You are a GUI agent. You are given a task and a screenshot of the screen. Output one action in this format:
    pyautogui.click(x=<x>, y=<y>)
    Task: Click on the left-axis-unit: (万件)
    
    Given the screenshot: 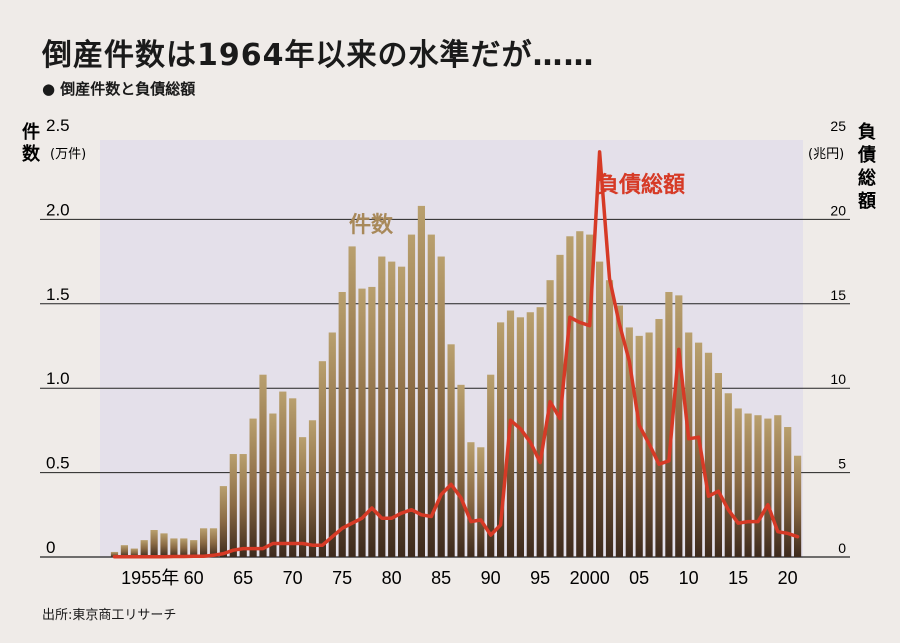 What is the action you would take?
    pyautogui.click(x=68, y=154)
    